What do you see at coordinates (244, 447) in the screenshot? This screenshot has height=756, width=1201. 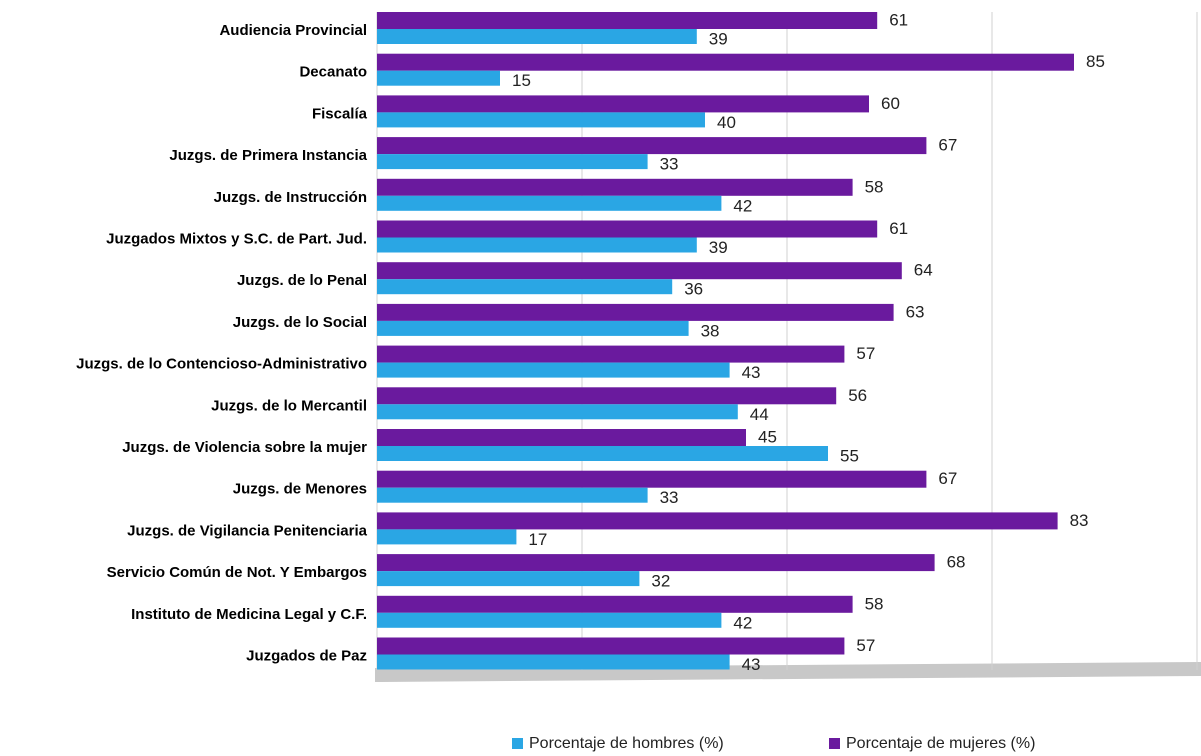 I see `y-tick-label: Juzgs. de Violencia sobre la mujer` at bounding box center [244, 447].